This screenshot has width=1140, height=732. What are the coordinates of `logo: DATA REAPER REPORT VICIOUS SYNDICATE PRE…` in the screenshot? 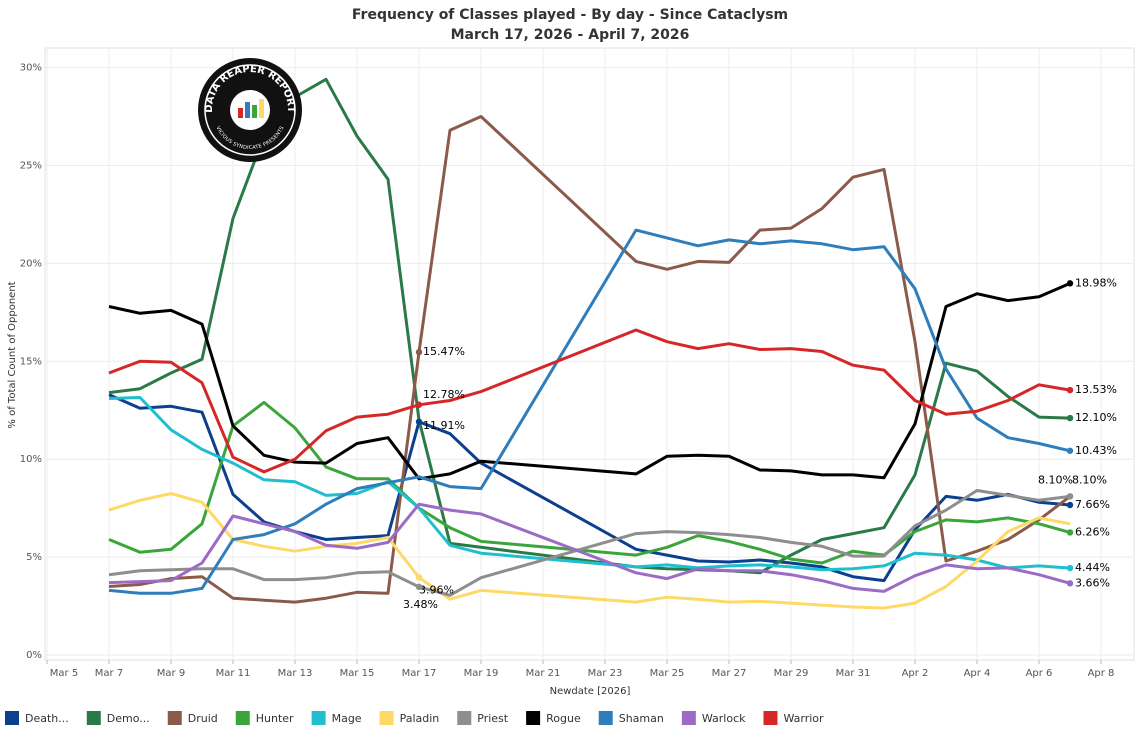 It's located at (250, 110).